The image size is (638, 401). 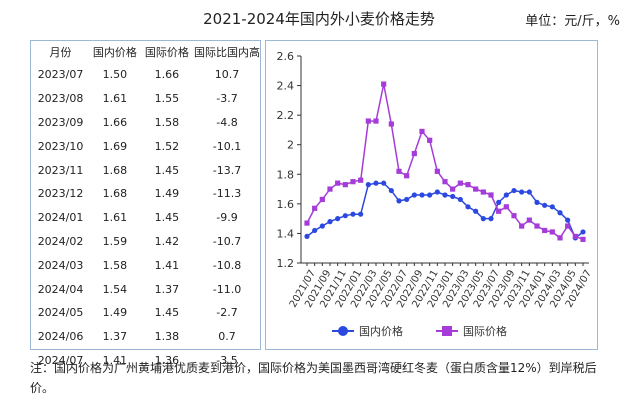 What do you see at coordinates (60, 289) in the screenshot?
I see `cell-month: 2024/04` at bounding box center [60, 289].